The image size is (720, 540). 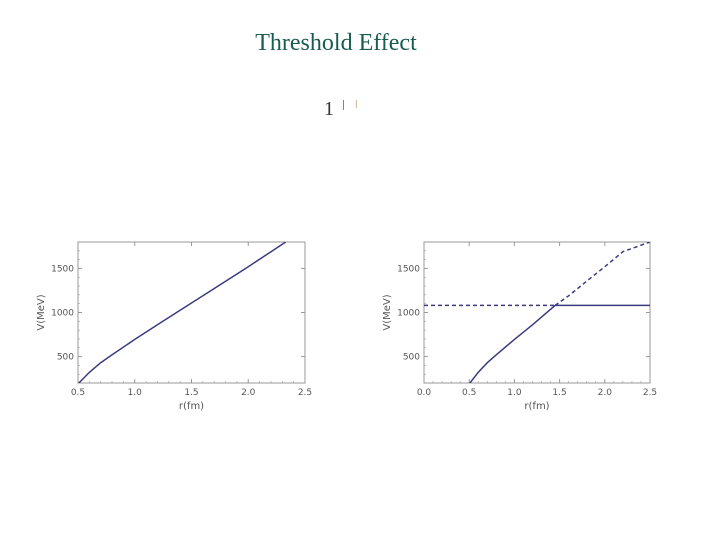 I want to click on chart-left: 0.5 1.0 1.5 2.0 2.5 500 1000 1500 r(fm) V(MeV), so click(x=175, y=330).